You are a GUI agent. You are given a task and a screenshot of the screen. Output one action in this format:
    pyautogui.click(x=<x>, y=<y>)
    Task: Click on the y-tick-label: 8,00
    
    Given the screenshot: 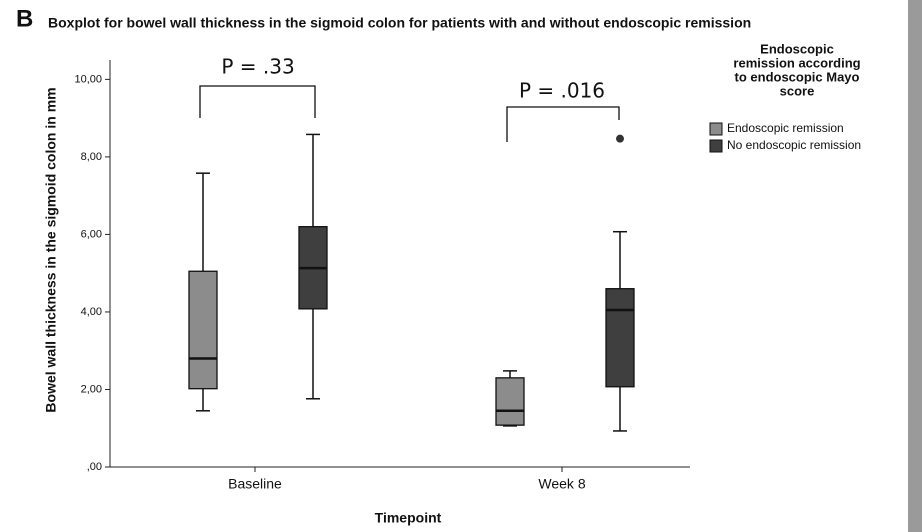 What is the action you would take?
    pyautogui.click(x=91, y=157)
    